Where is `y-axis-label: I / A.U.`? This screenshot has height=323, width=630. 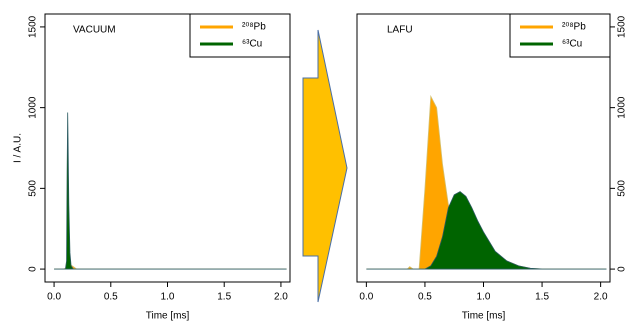 y-axis-label: I / A.U. is located at coordinates (18, 148).